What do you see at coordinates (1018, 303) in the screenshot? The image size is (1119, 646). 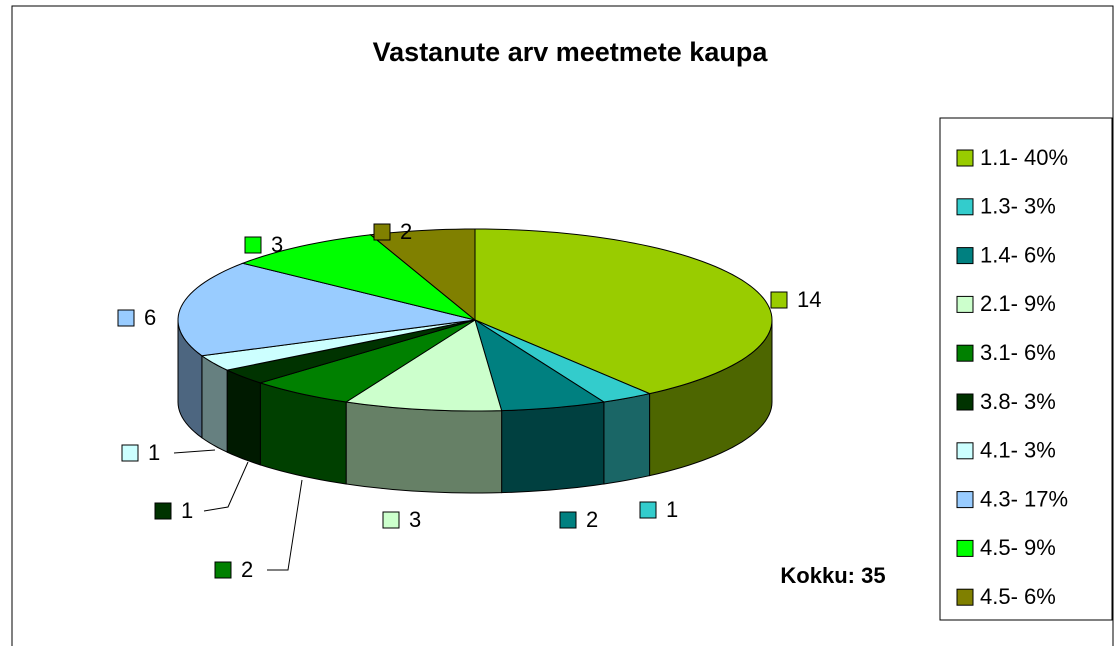 I see `legend-label: 2.1- 9%` at bounding box center [1018, 303].